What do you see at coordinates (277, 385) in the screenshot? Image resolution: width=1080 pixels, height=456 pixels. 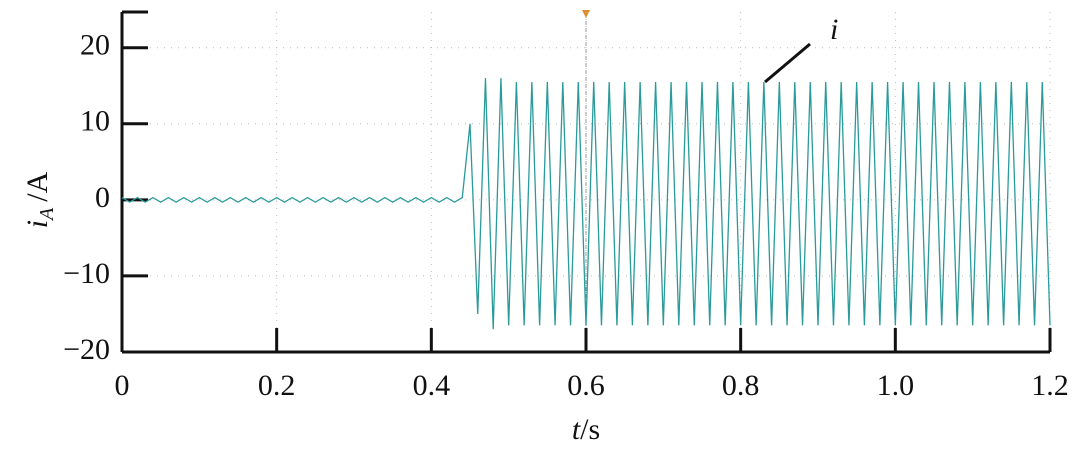 I see `x-tick-label: 0.2` at bounding box center [277, 385].